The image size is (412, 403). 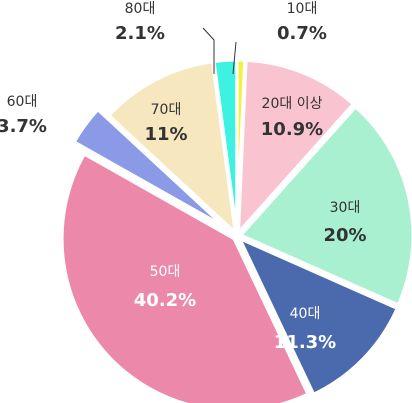 I want to click on slice-label-3: 40대, so click(x=305, y=314).